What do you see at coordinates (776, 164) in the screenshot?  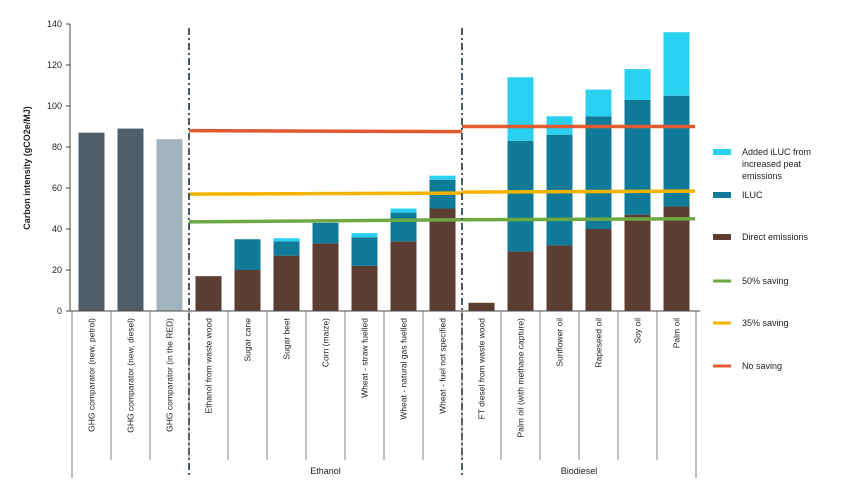 I see `legend-label: Added iLUC from increased peat emissions` at bounding box center [776, 164].